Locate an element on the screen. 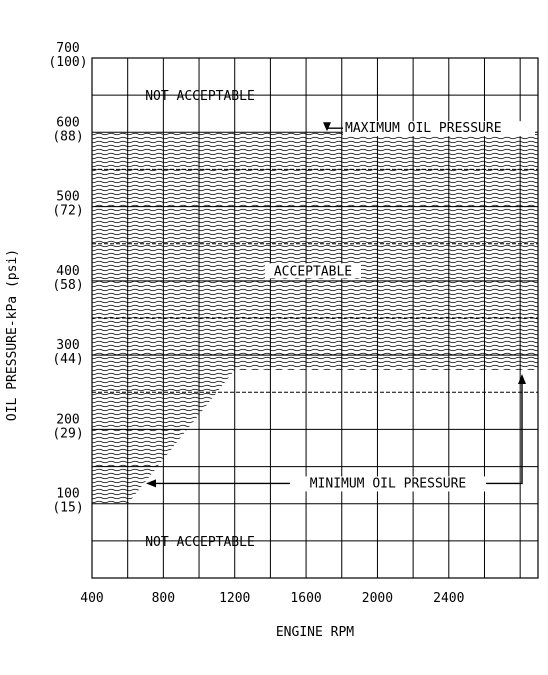 This screenshot has width=548, height=675. max-label-bg is located at coordinates (439, 129).